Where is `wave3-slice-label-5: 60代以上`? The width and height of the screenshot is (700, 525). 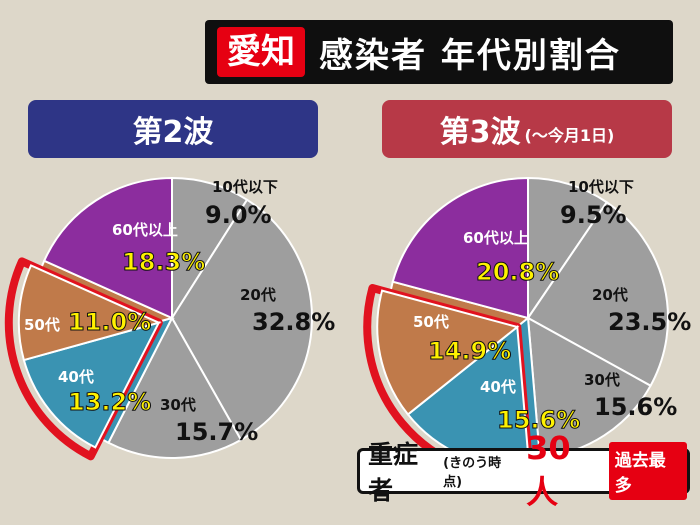
wave3-slice-label-5: 60代以上 is located at coordinates (496, 238).